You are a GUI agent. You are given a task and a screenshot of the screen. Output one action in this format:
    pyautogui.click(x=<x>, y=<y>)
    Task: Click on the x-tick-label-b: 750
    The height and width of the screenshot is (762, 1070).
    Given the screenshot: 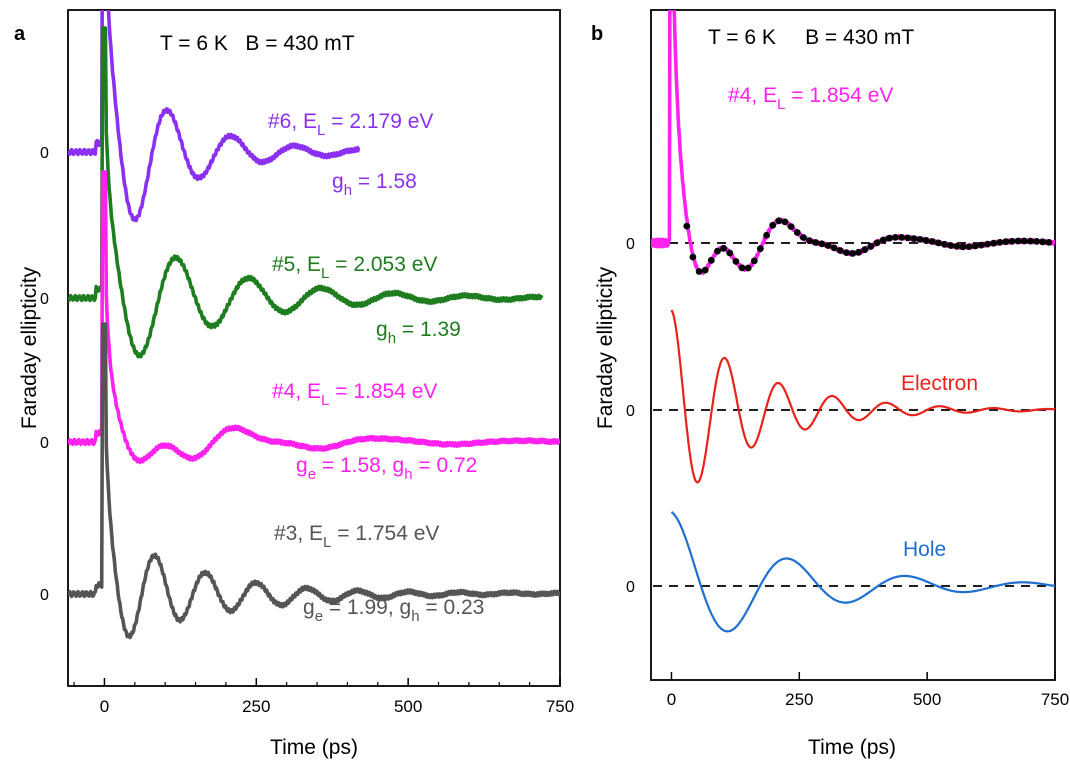 What is the action you would take?
    pyautogui.click(x=1055, y=699)
    